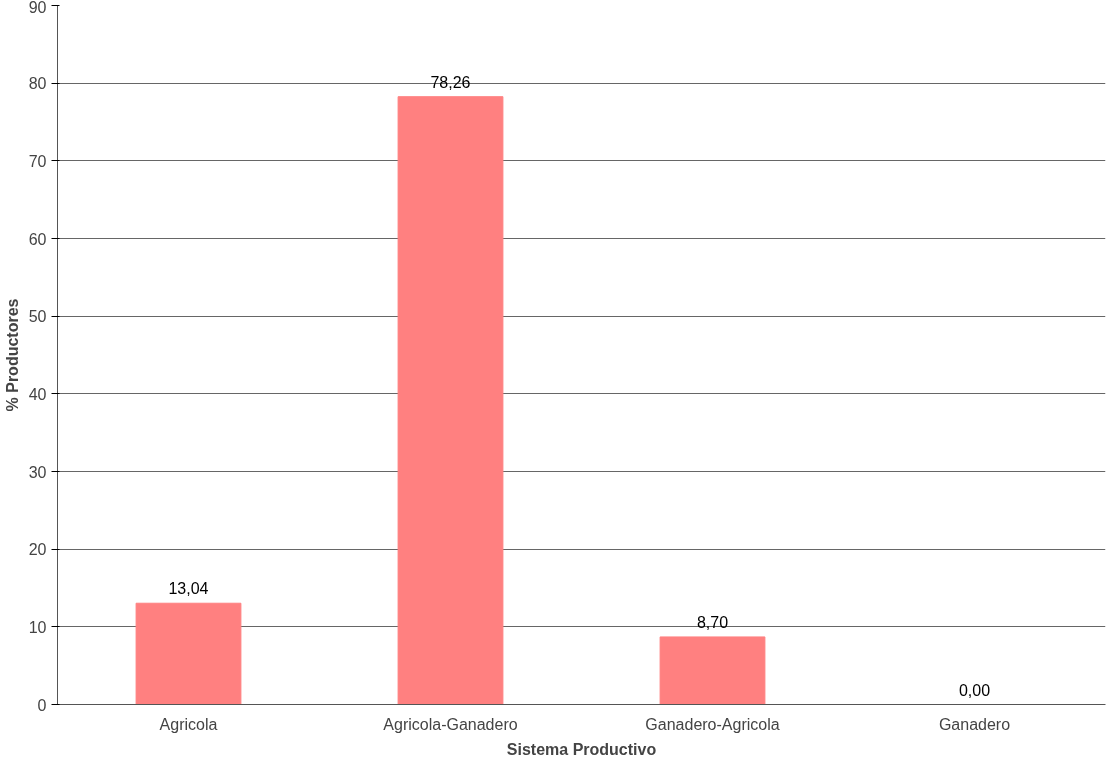 This screenshot has width=1120, height=769. I want to click on y-axis-title: % Productores, so click(12, 355).